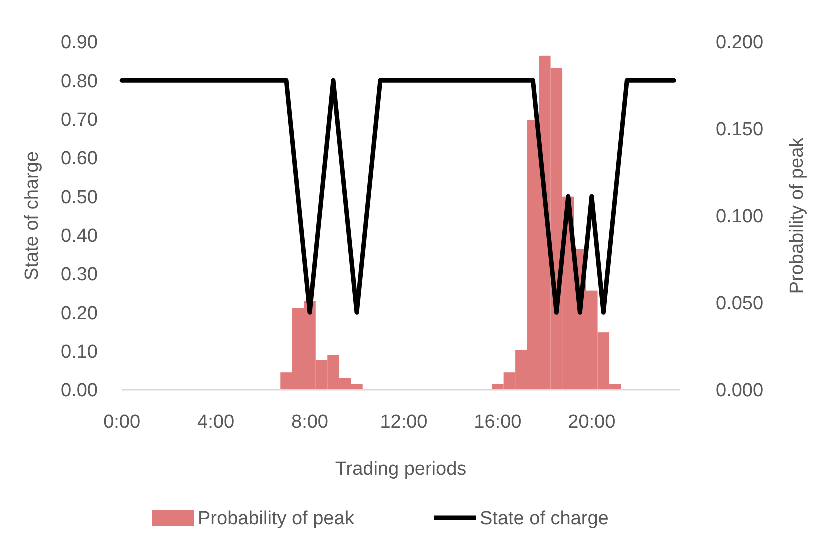  What do you see at coordinates (544, 519) in the screenshot?
I see `legend-label: State of charge` at bounding box center [544, 519].